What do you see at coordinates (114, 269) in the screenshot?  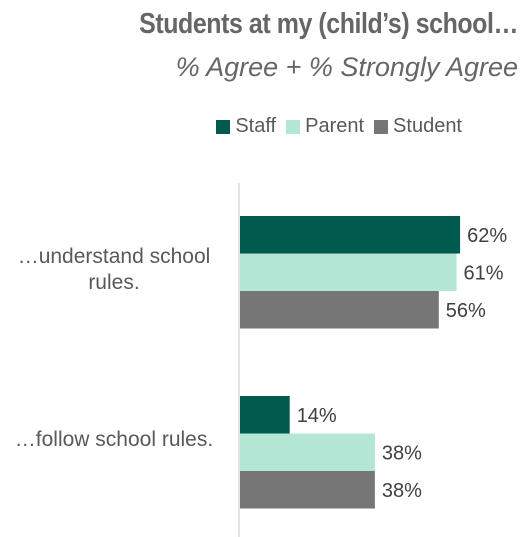 I see `category-label-understand: …understand school rules.` at bounding box center [114, 269].